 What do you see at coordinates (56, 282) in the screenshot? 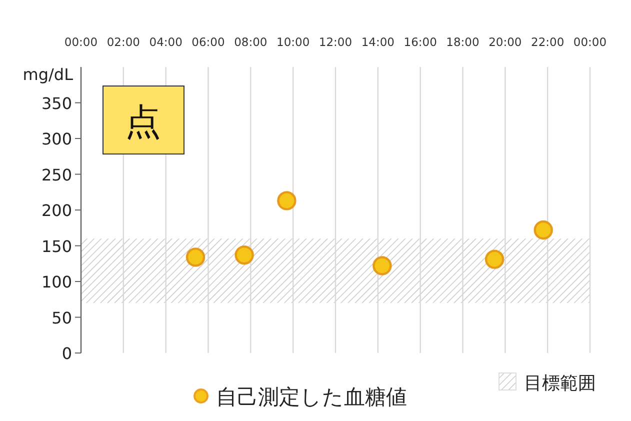
I see `y-tick-label: 100` at bounding box center [56, 282].